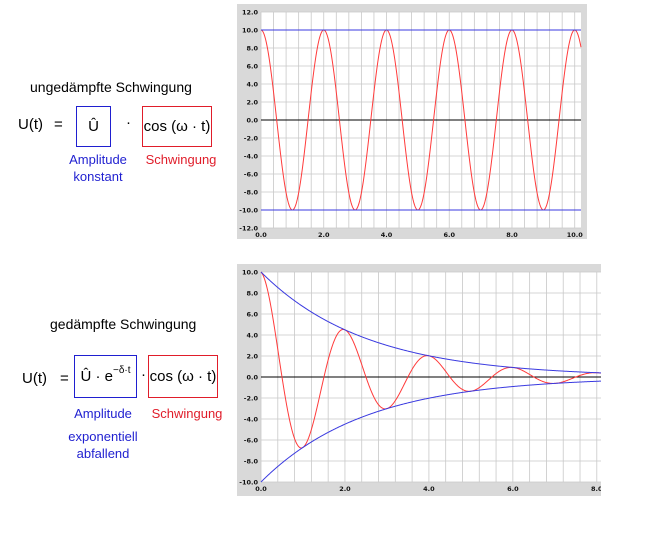 This screenshot has width=650, height=550. Describe the element at coordinates (98, 168) in the screenshot. I see `caption-amplitude: Amplitude konstant` at that location.